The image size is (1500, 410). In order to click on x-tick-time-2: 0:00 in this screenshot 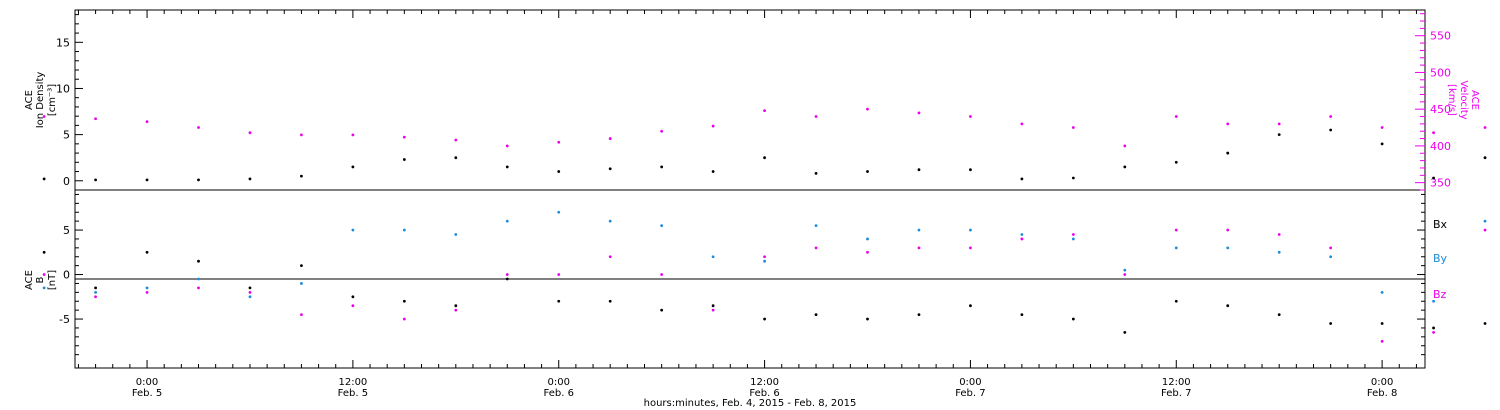, I will do `click(559, 382)`.